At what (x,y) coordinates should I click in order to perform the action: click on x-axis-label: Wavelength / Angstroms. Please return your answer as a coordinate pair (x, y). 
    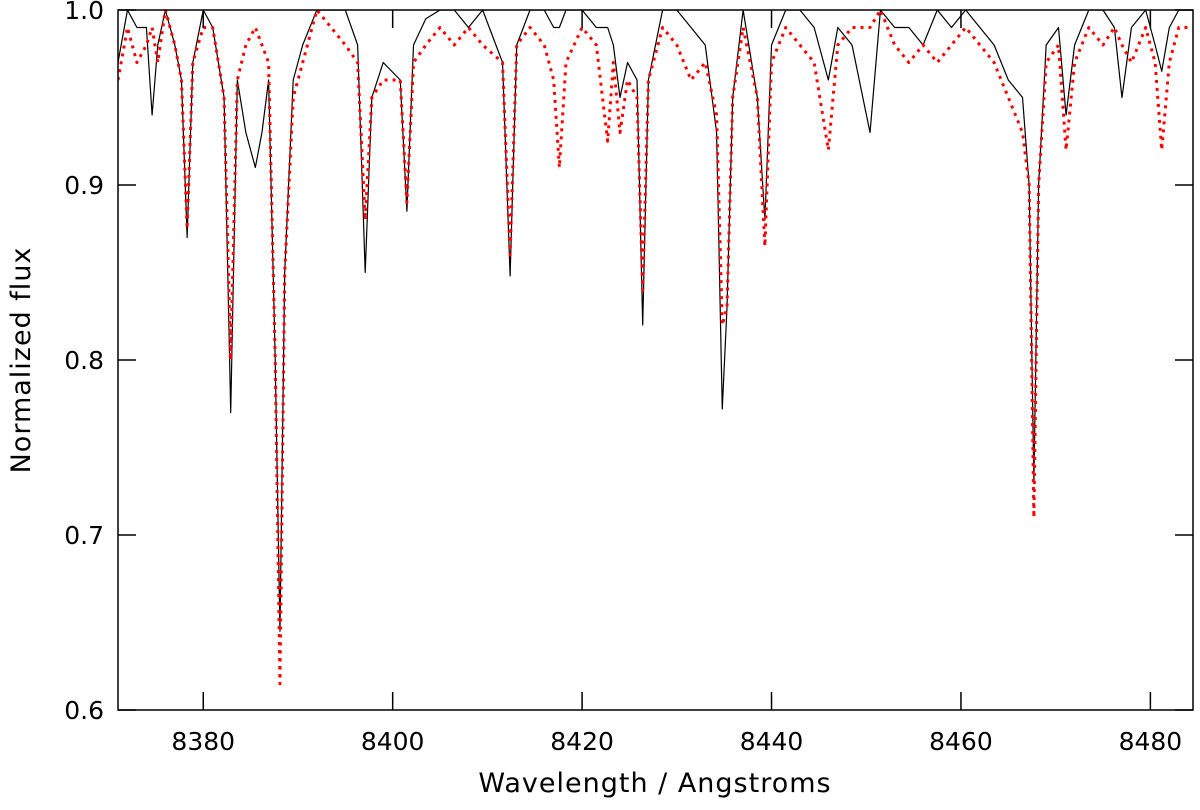
    Looking at the image, I should click on (654, 783).